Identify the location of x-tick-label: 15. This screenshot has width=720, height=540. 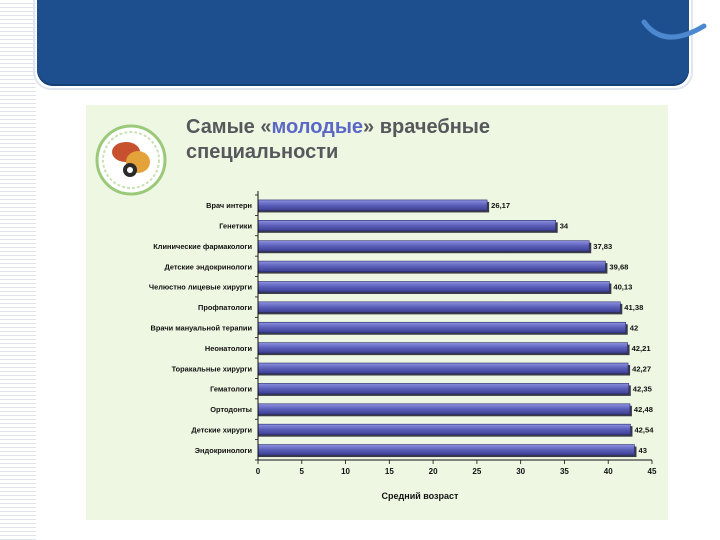
(389, 471).